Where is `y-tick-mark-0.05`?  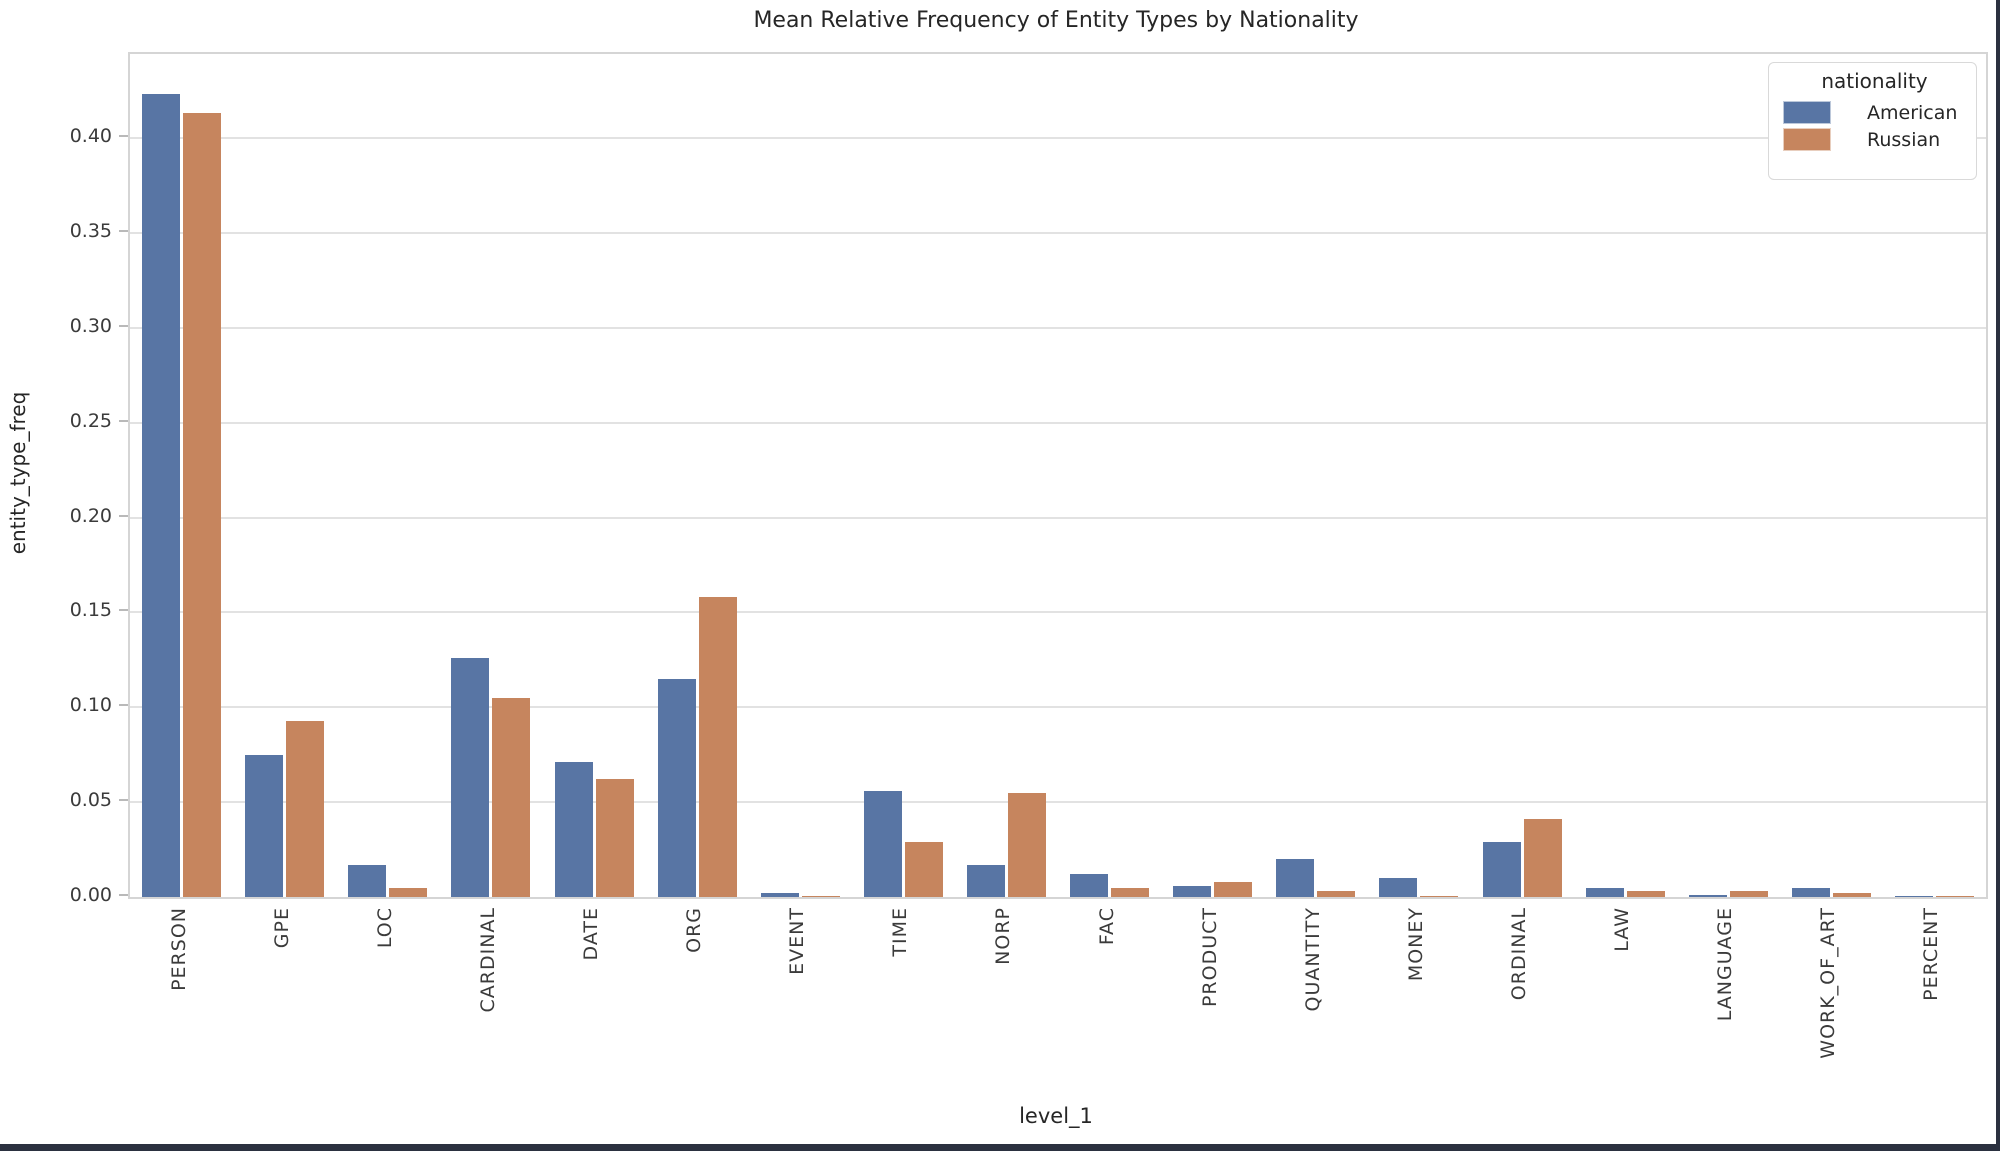
y-tick-mark-0.05 is located at coordinates (123, 800).